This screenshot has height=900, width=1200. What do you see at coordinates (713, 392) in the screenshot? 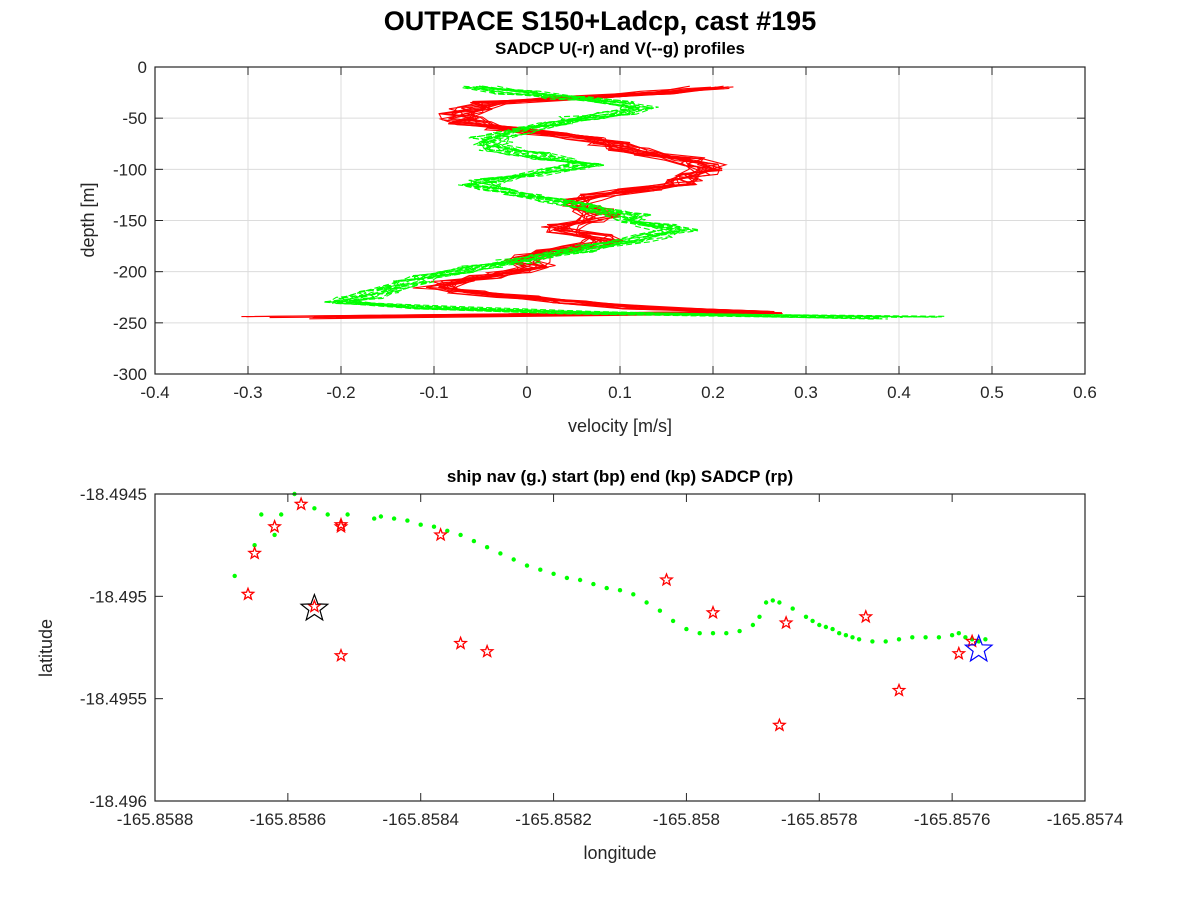
I see `velocity-x-tick-label: 0.2` at bounding box center [713, 392].